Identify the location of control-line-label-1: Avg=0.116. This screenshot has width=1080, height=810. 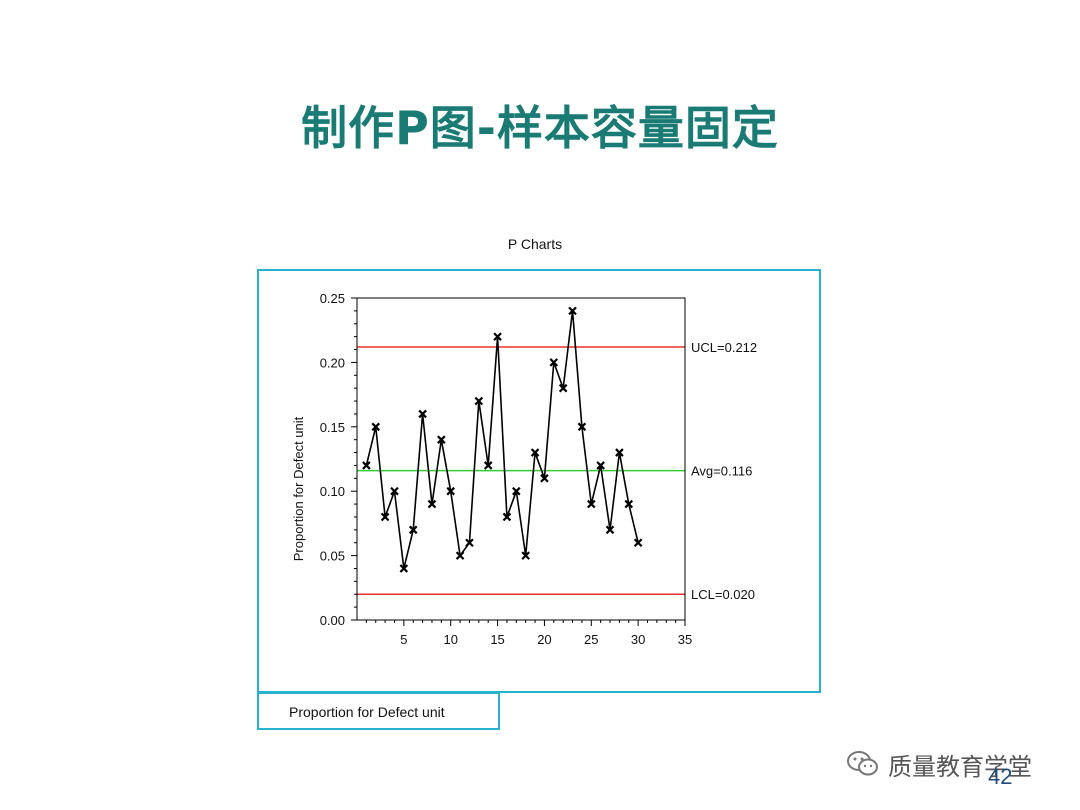
(721, 471).